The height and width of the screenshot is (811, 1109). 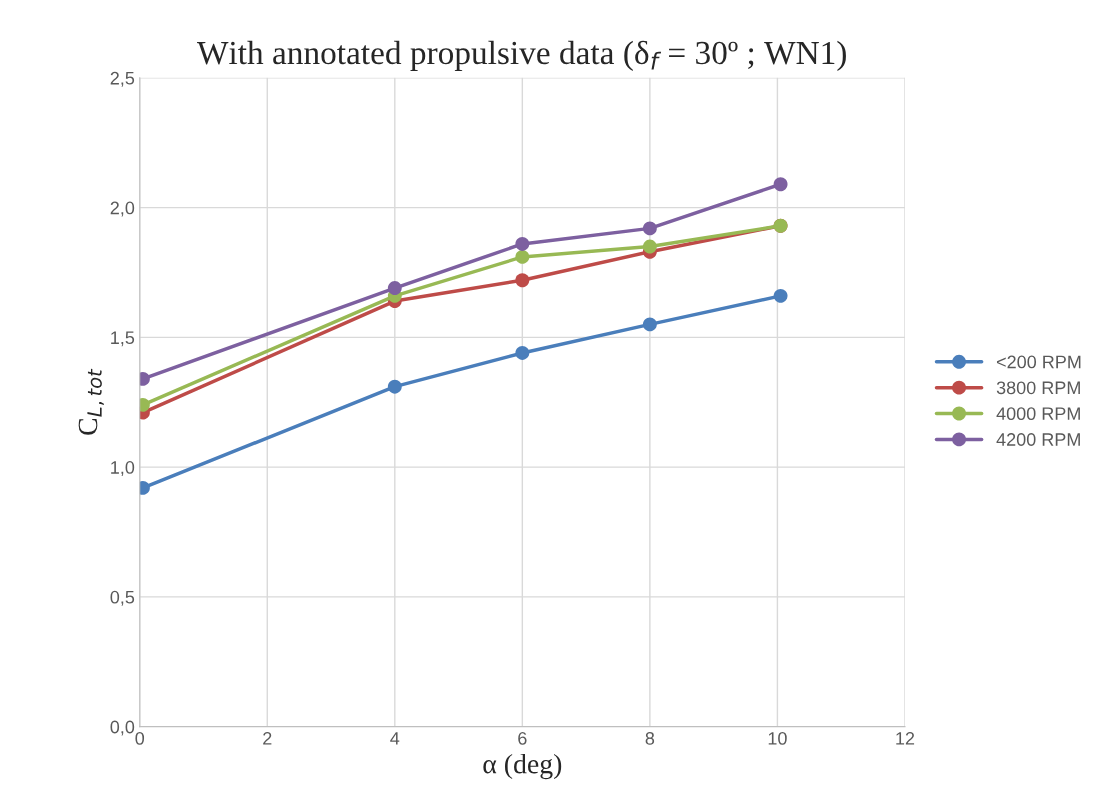 What do you see at coordinates (122, 209) in the screenshot?
I see `y-tick-label: 2,0` at bounding box center [122, 209].